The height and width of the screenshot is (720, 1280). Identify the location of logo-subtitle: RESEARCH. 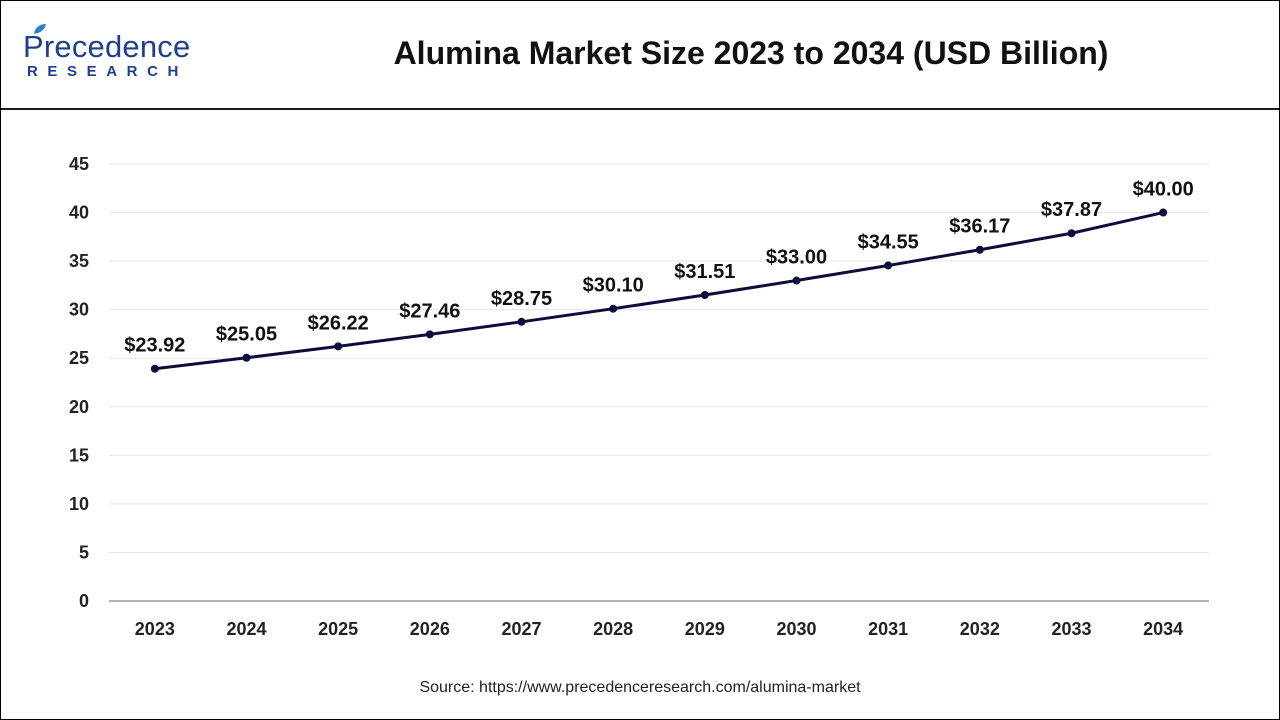
(107, 71).